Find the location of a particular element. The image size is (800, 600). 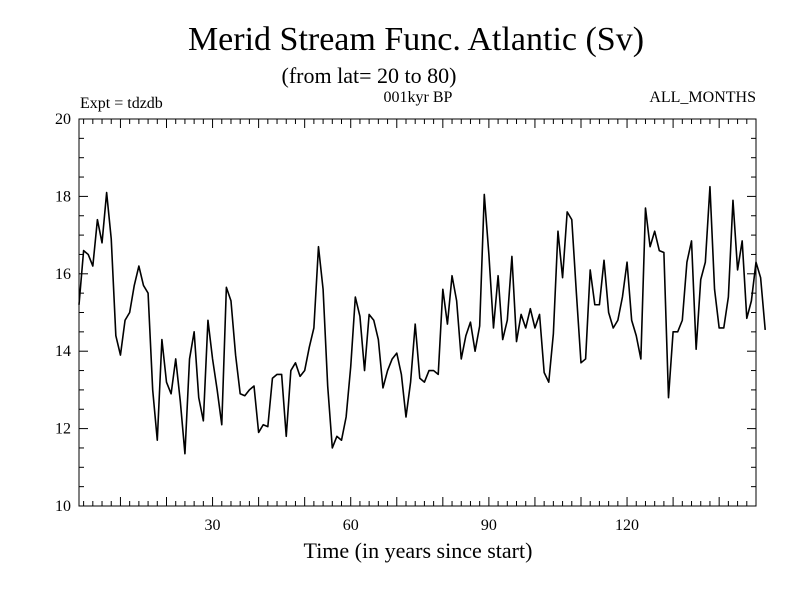

y-tick-label: 10 is located at coordinates (63, 506).